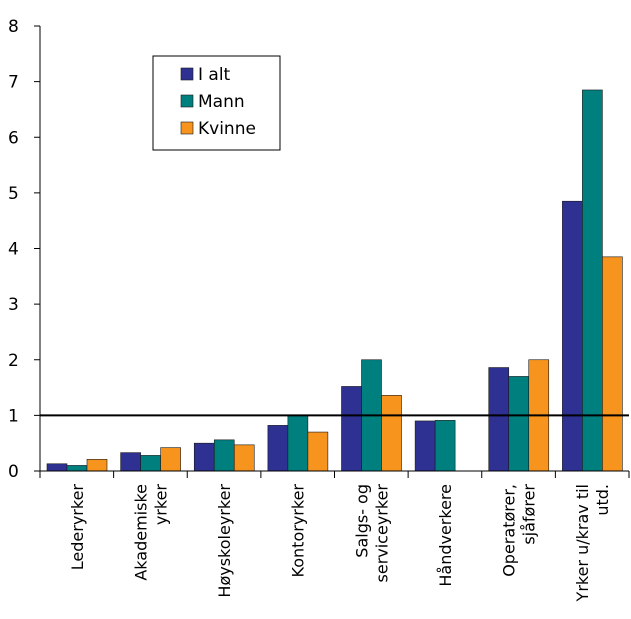 The image size is (631, 619). Describe the element at coordinates (214, 75) in the screenshot. I see `legend-label: I alt` at that location.